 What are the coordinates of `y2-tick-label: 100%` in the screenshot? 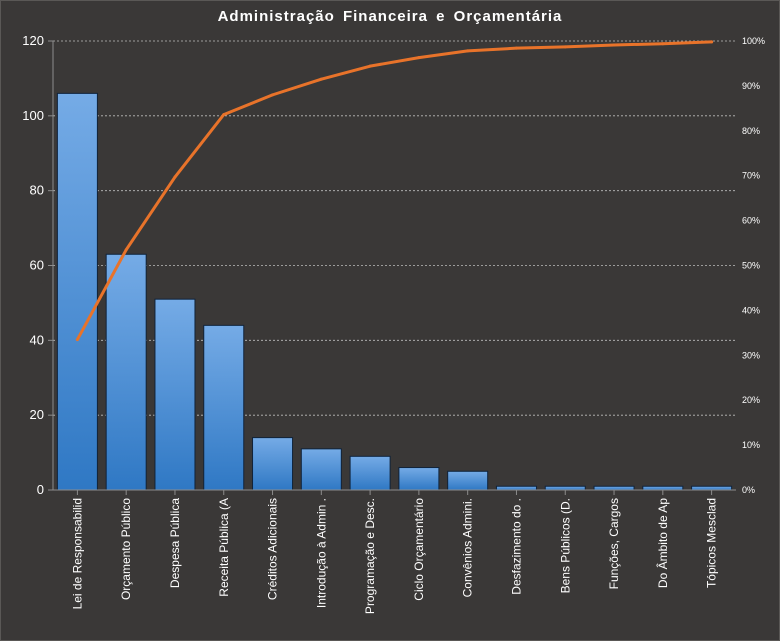 It's located at (753, 41).